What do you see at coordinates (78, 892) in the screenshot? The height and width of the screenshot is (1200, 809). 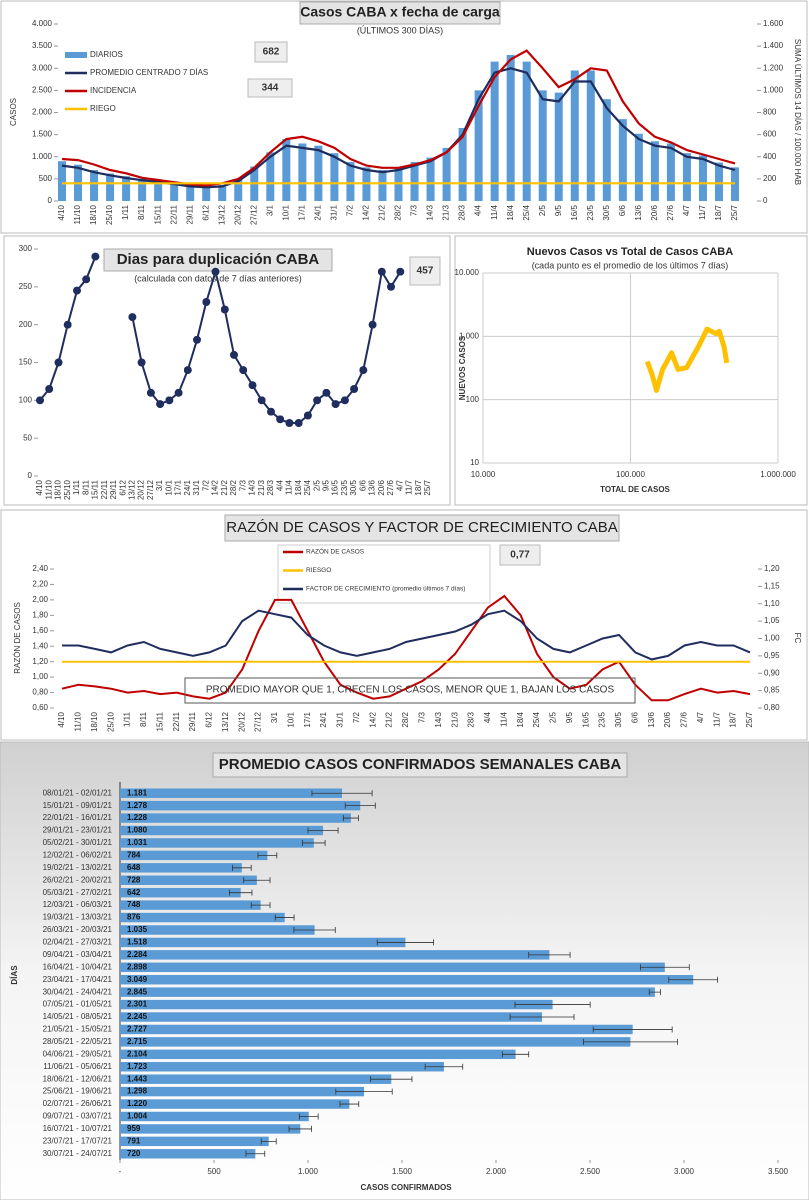 I see `y-tick-label: 05/03/21 - 27/02/21` at bounding box center [78, 892].